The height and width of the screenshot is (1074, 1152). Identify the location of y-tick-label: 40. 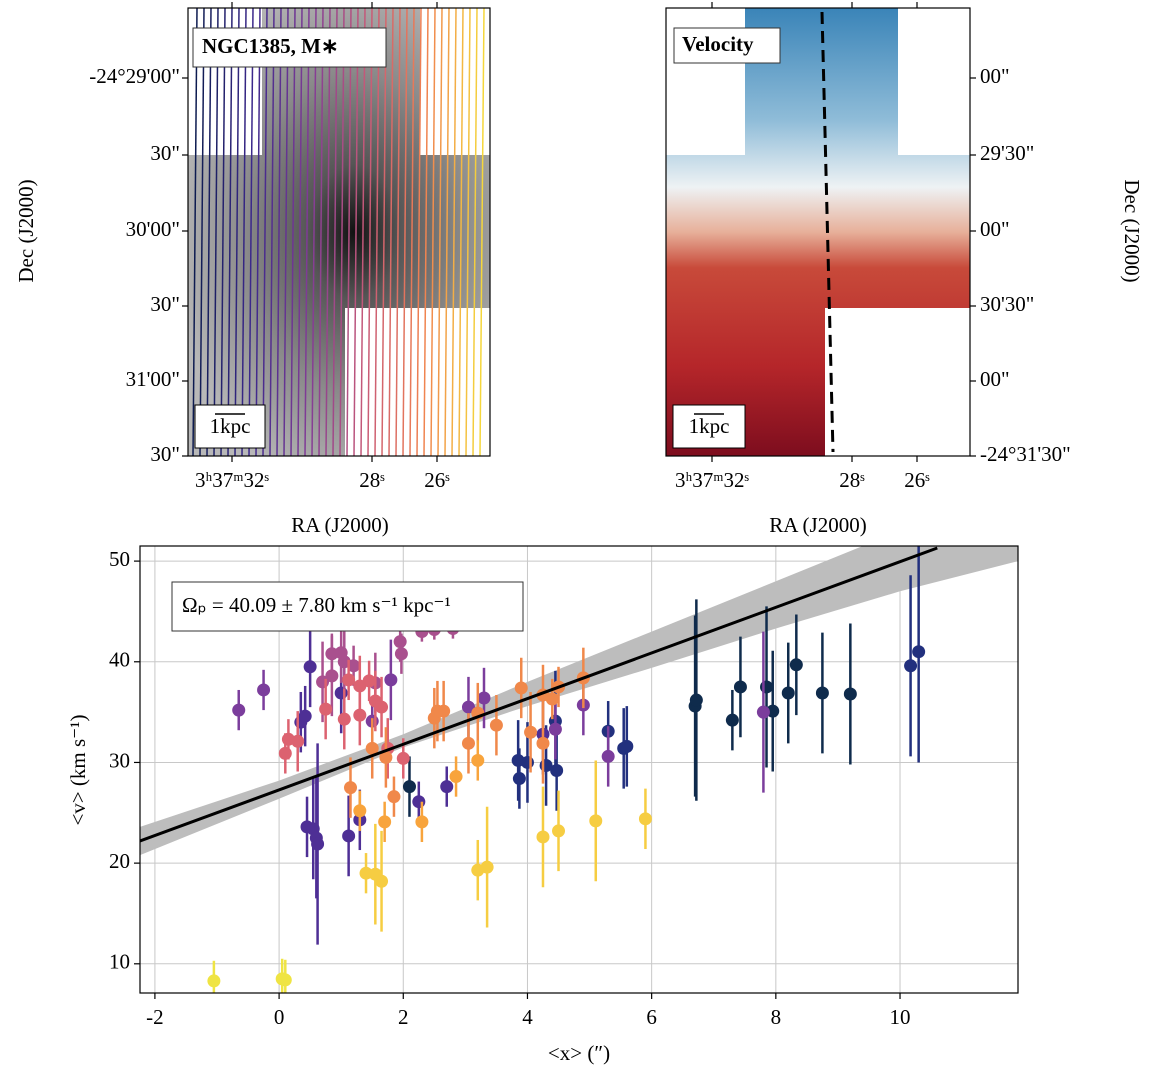
(119, 660).